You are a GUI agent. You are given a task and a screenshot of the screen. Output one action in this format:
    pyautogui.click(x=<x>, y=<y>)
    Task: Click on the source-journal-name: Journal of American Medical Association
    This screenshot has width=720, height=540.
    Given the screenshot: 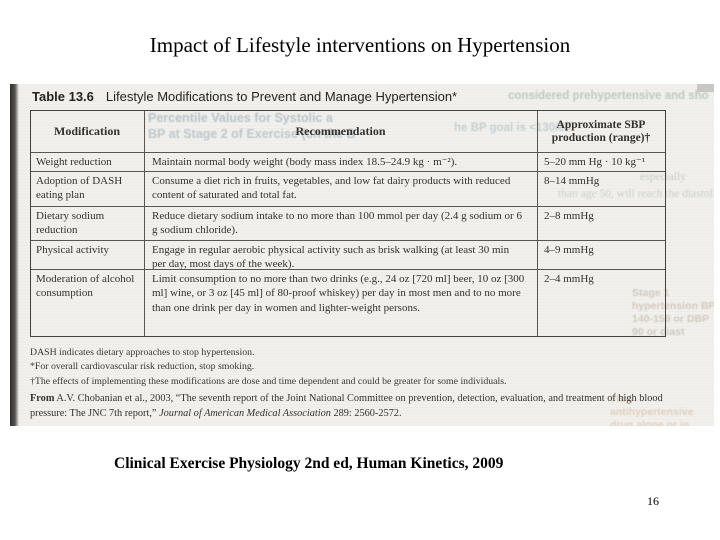 What is the action you would take?
    pyautogui.click(x=245, y=414)
    